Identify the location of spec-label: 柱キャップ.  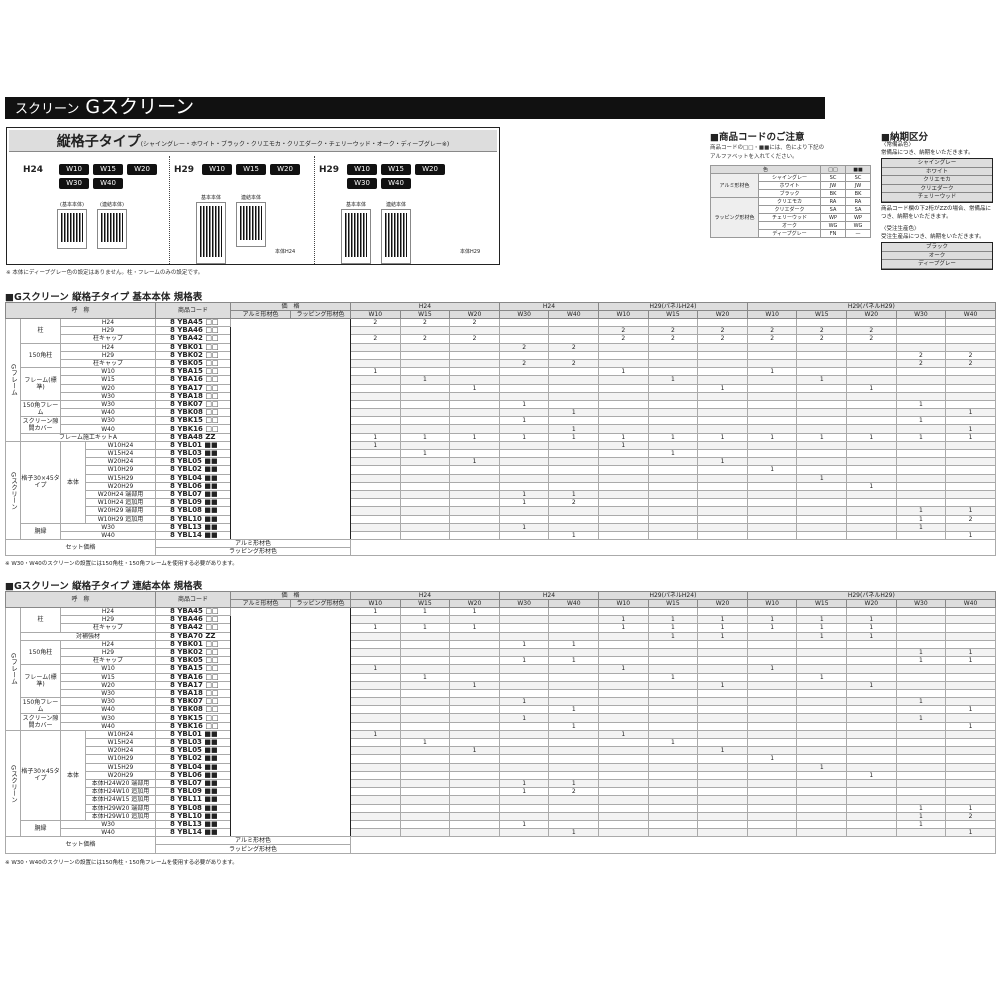
(108, 339).